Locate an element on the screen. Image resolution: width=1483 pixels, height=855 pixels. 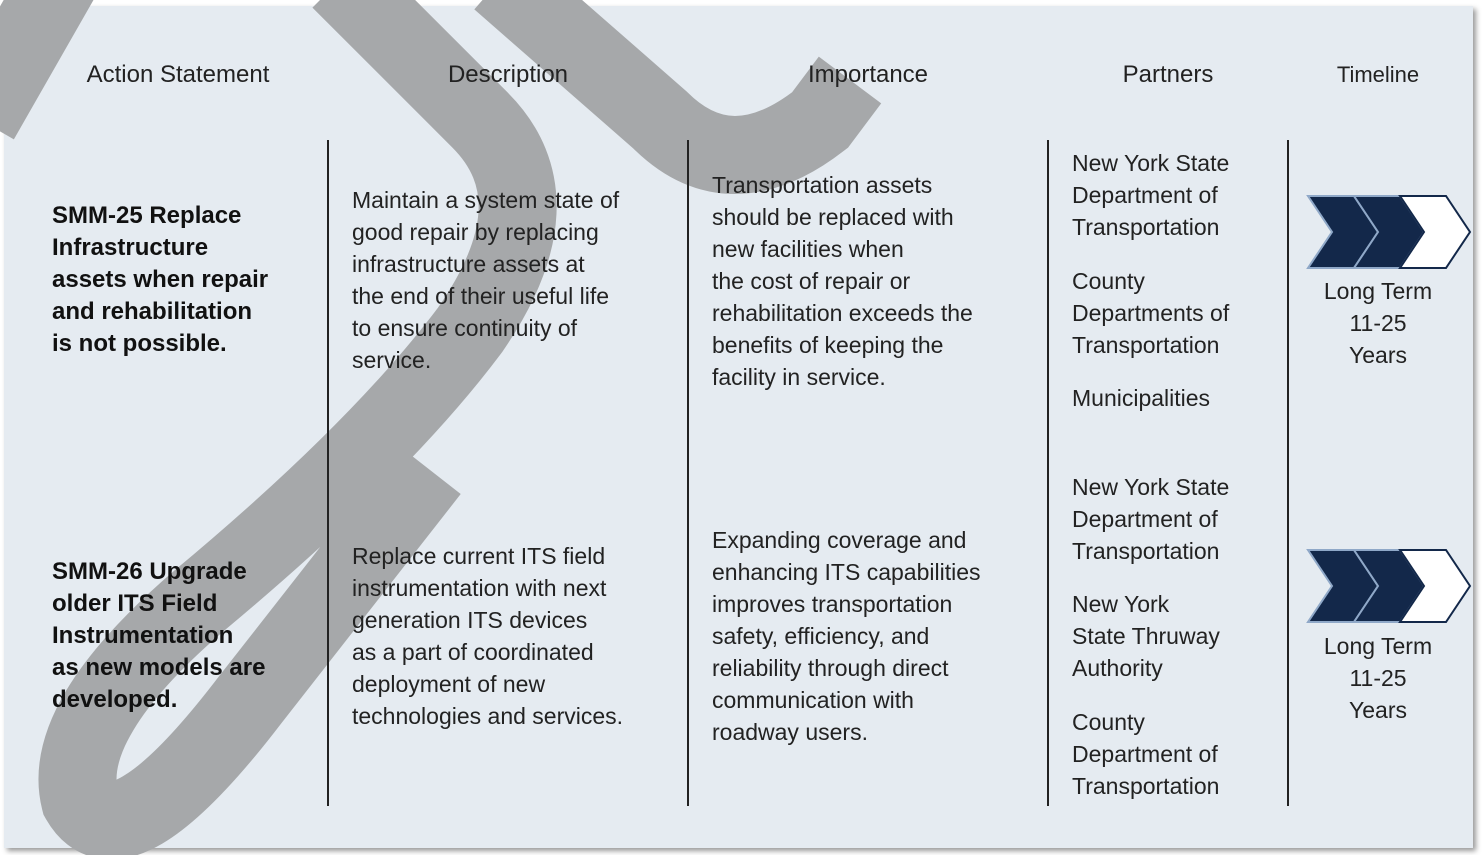
partner: State Thruway is located at coordinates (1146, 636).